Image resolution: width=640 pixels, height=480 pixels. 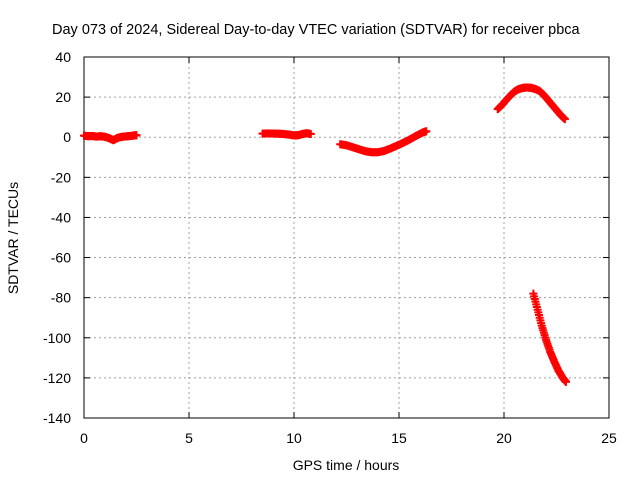 I want to click on x-tick-label: 0, so click(x=84, y=438).